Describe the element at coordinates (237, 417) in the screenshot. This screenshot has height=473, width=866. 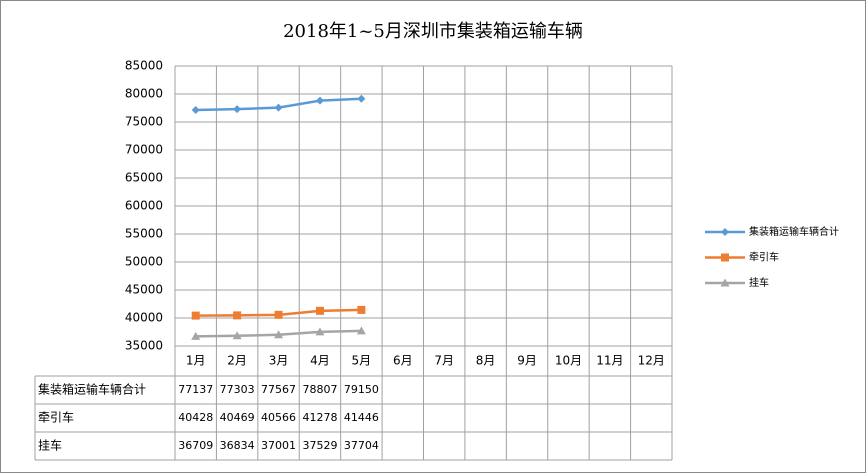
I see `table-cell: 40469` at that location.